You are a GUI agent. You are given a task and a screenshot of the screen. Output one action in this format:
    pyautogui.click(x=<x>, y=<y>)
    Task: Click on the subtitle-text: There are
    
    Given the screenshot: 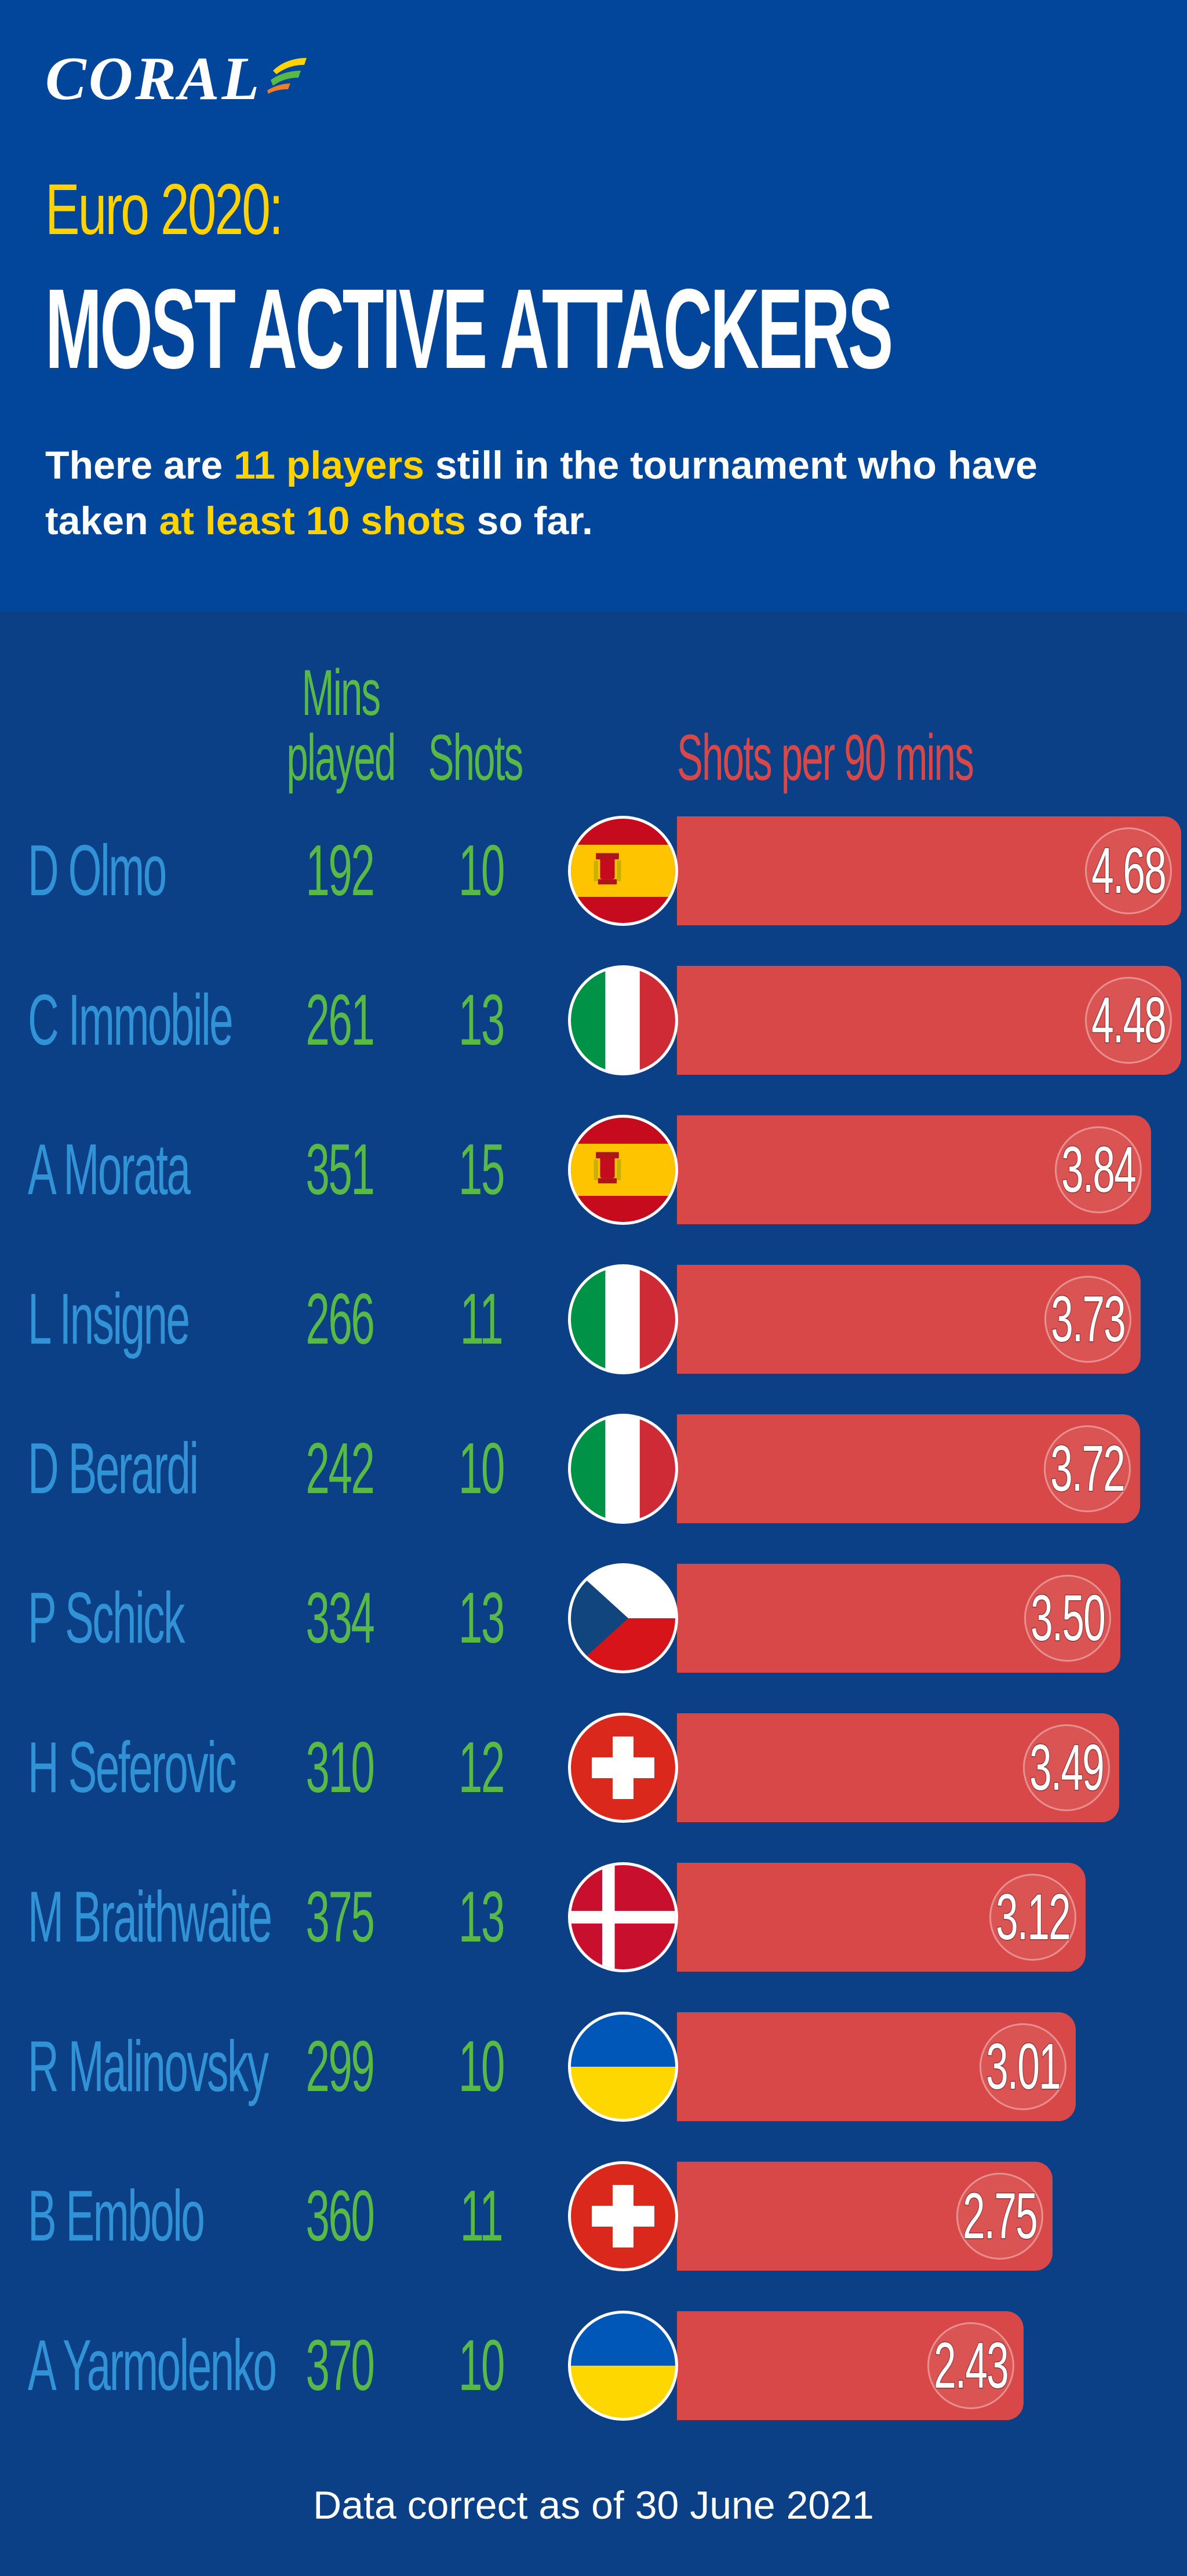 What is the action you would take?
    pyautogui.click(x=139, y=465)
    